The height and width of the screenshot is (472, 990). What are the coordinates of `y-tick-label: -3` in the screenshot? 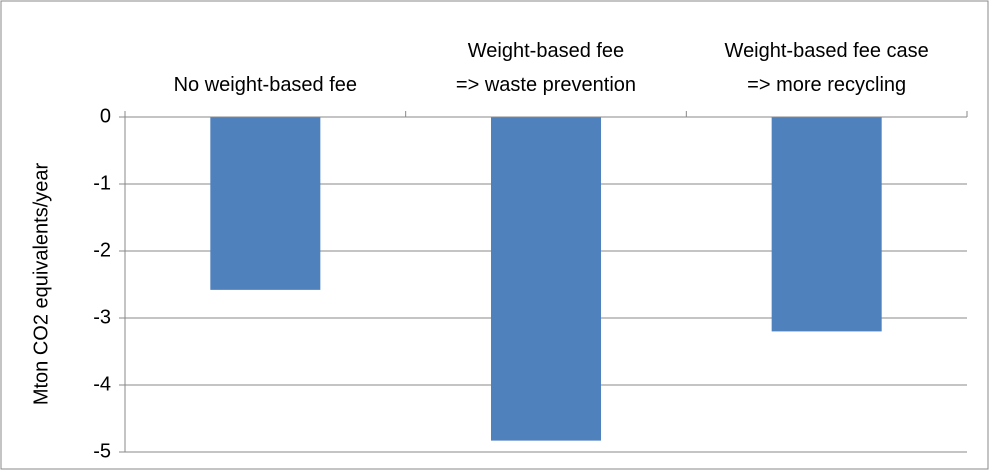 It's located at (102, 317).